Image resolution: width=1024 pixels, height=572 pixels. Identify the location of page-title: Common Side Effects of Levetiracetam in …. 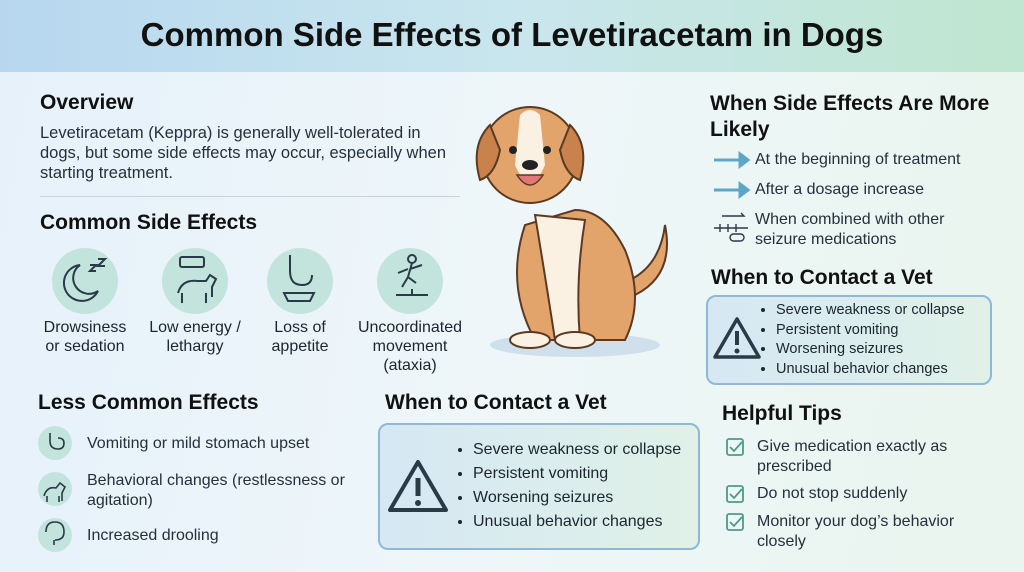
(512, 34).